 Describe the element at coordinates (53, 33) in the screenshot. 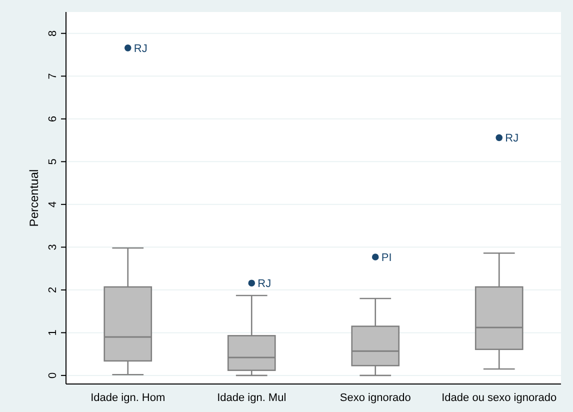

I see `y-tick-label: 8` at that location.